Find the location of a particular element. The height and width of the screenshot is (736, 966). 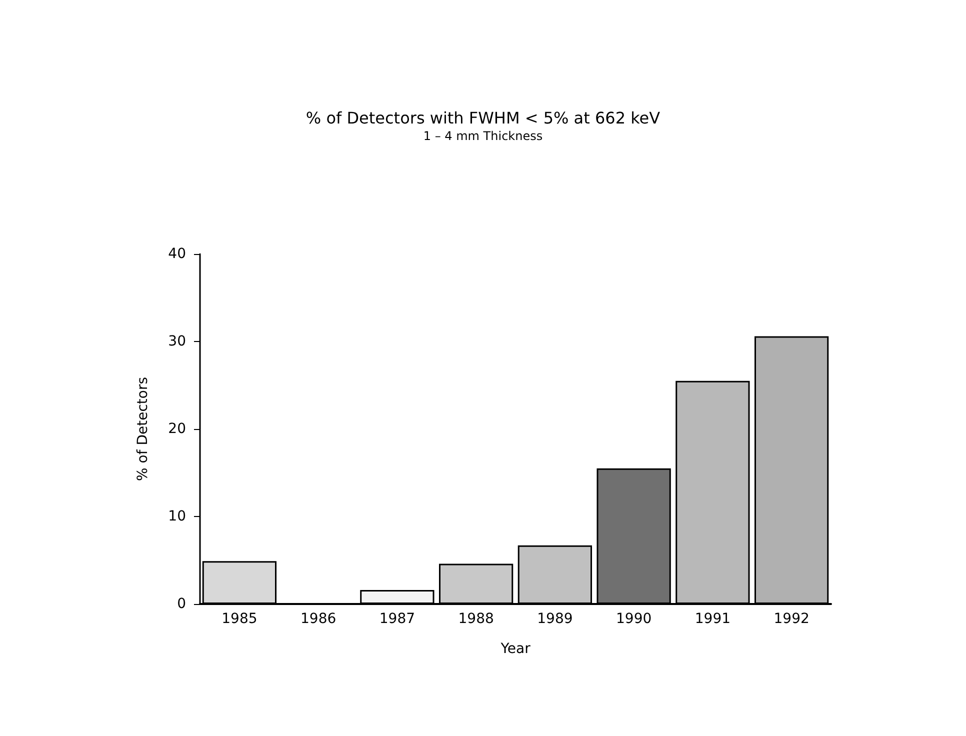

y-tick-label: 20 is located at coordinates (177, 429).